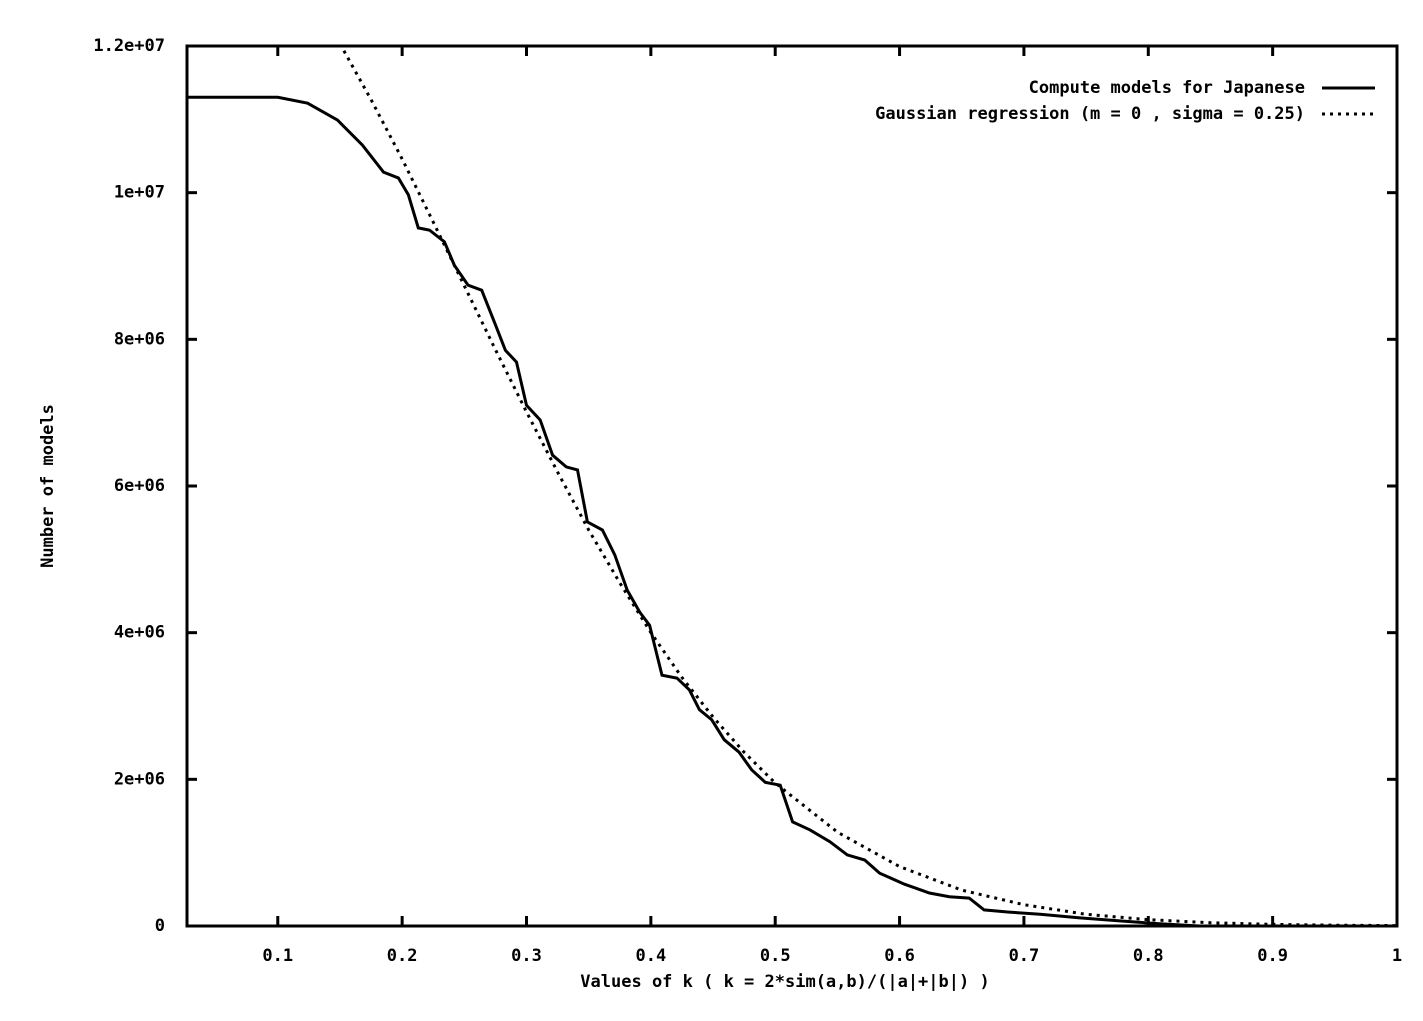  I want to click on y-tick-label: 6e+06, so click(139, 486).